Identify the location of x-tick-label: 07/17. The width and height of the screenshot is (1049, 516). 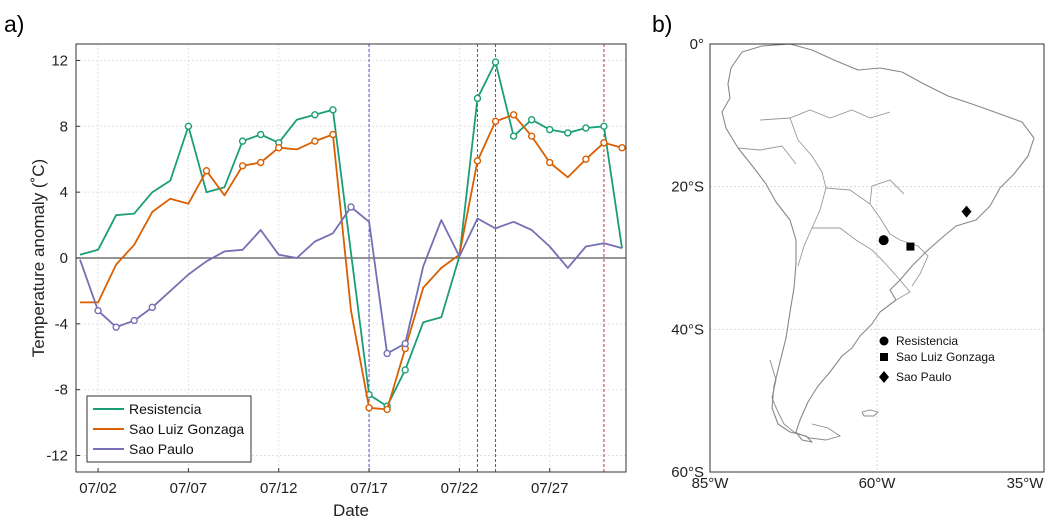
(369, 488).